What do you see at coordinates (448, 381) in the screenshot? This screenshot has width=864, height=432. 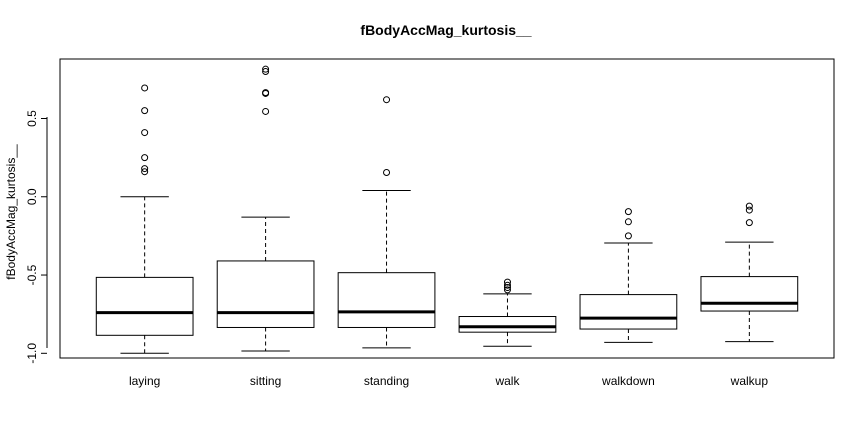 I see `x-axis: laying sitting standing walk walkdown walkup` at bounding box center [448, 381].